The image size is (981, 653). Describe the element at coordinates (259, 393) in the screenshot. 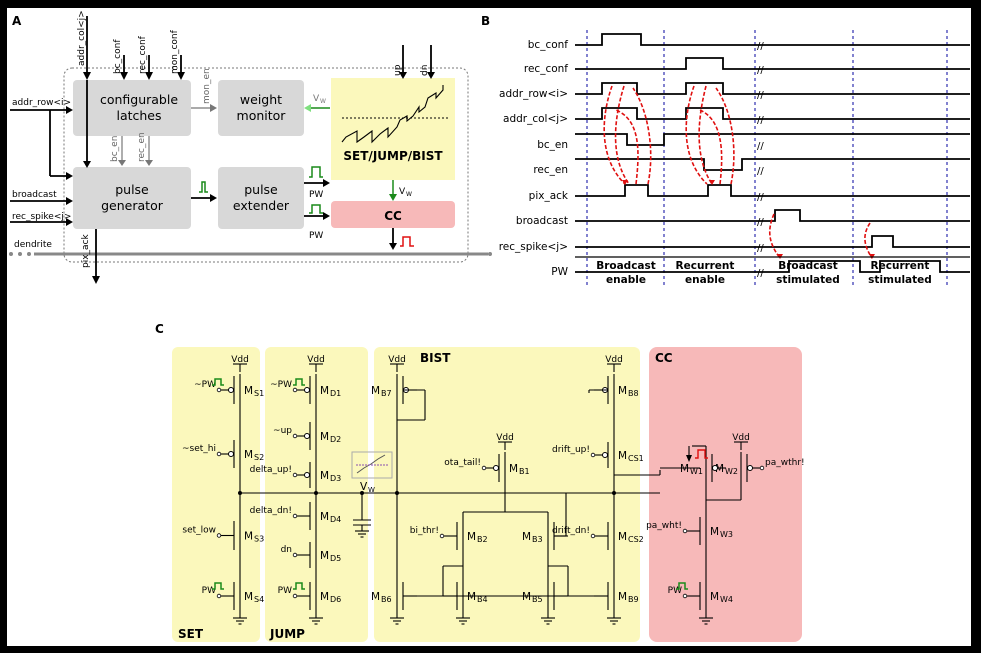

I see `fet-subscript: S1` at that location.